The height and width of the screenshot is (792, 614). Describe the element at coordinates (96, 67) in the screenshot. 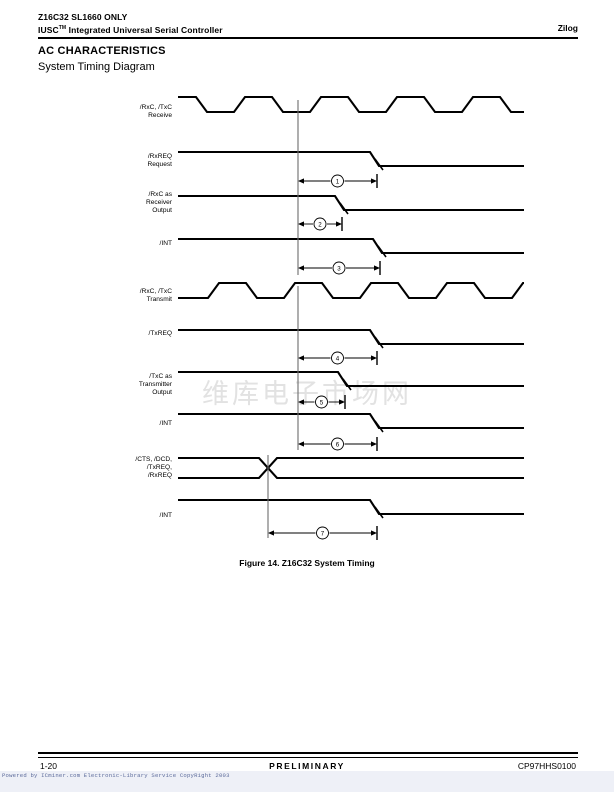

I see `page-subtitle: System Timing Diagram` at that location.